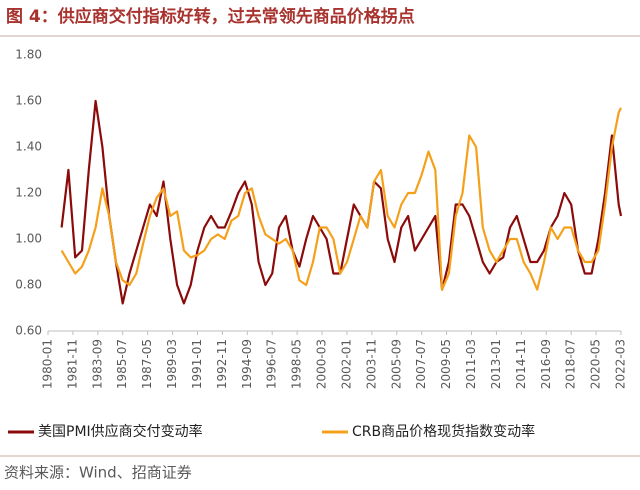 The width and height of the screenshot is (640, 490). What do you see at coordinates (446, 364) in the screenshot?
I see `x-tick-label: 2009-05` at bounding box center [446, 364].